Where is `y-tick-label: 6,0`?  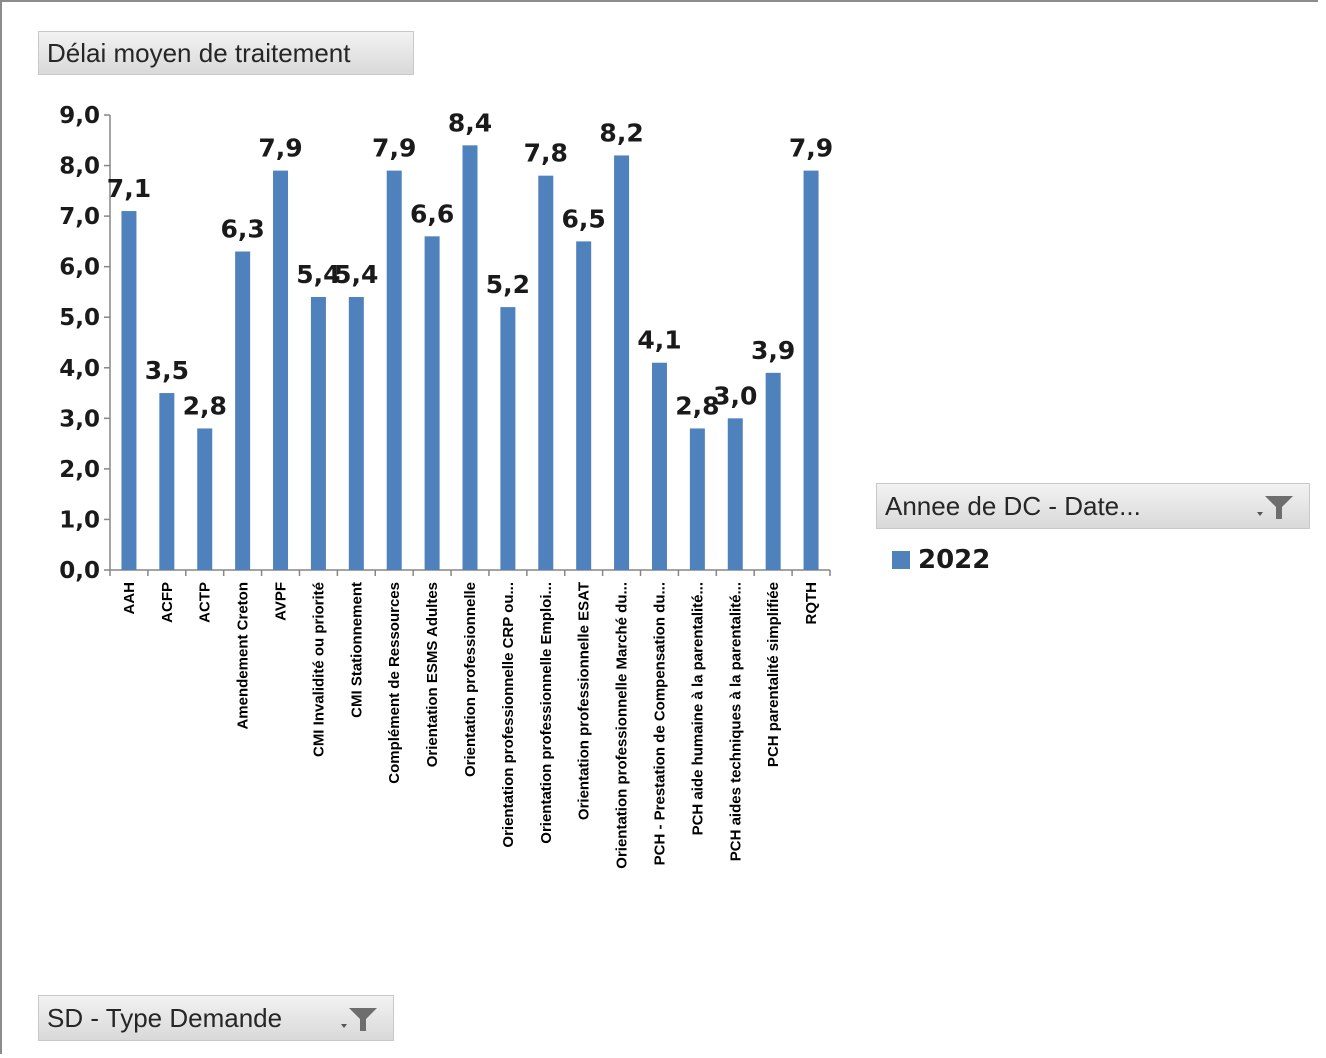 y-tick-label: 6,0 is located at coordinates (79, 268).